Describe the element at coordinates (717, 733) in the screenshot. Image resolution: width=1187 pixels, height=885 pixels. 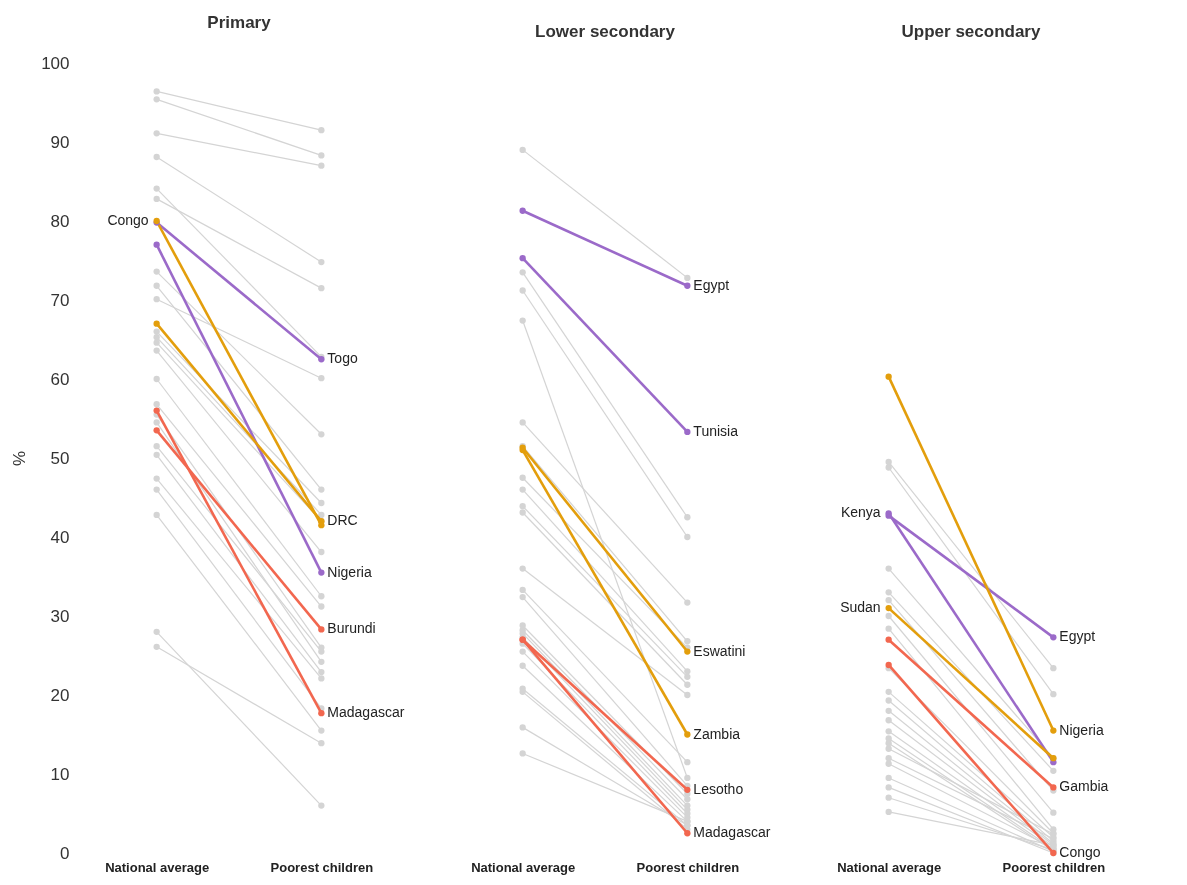
I see `series-label: Zambia` at that location.